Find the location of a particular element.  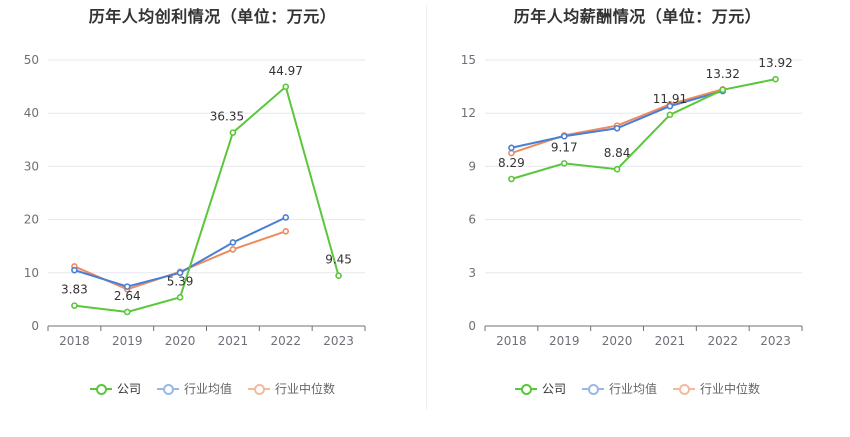

y-tick-label: 40 is located at coordinates (31, 113).